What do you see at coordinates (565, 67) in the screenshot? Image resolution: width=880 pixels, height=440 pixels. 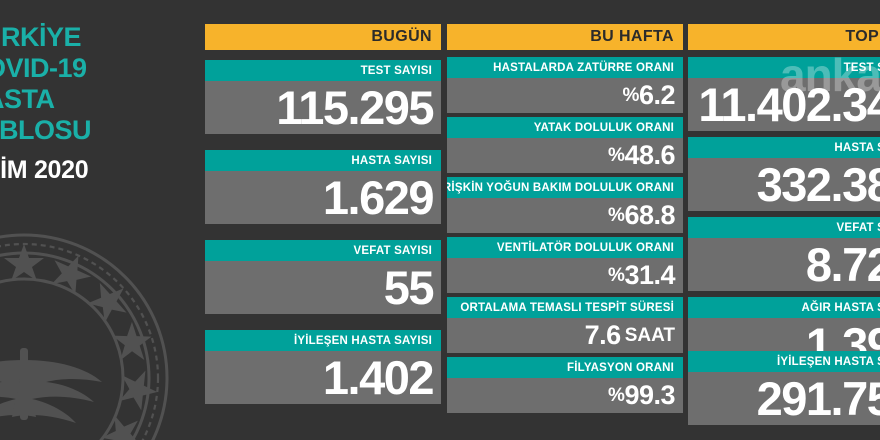 I see `stat-label: HASTALARDA ZATÜRRE ORANI` at bounding box center [565, 67].